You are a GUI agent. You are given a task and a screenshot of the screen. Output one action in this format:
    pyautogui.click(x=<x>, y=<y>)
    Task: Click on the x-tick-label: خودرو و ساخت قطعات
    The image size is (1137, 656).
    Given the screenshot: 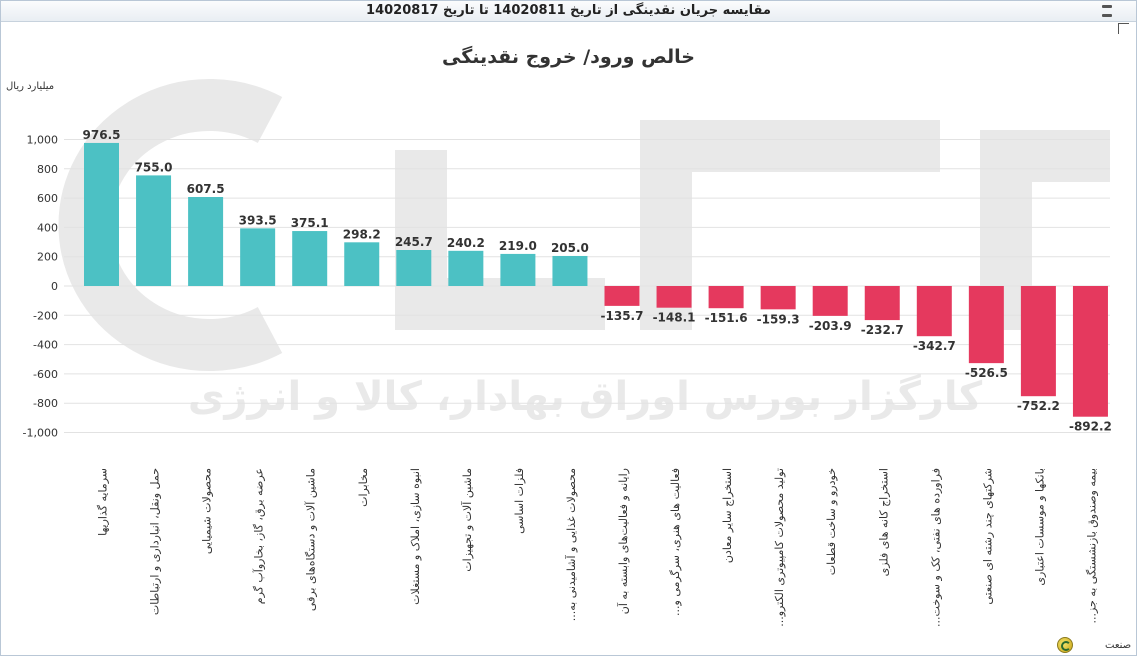 What is the action you would take?
    pyautogui.click(x=831, y=521)
    